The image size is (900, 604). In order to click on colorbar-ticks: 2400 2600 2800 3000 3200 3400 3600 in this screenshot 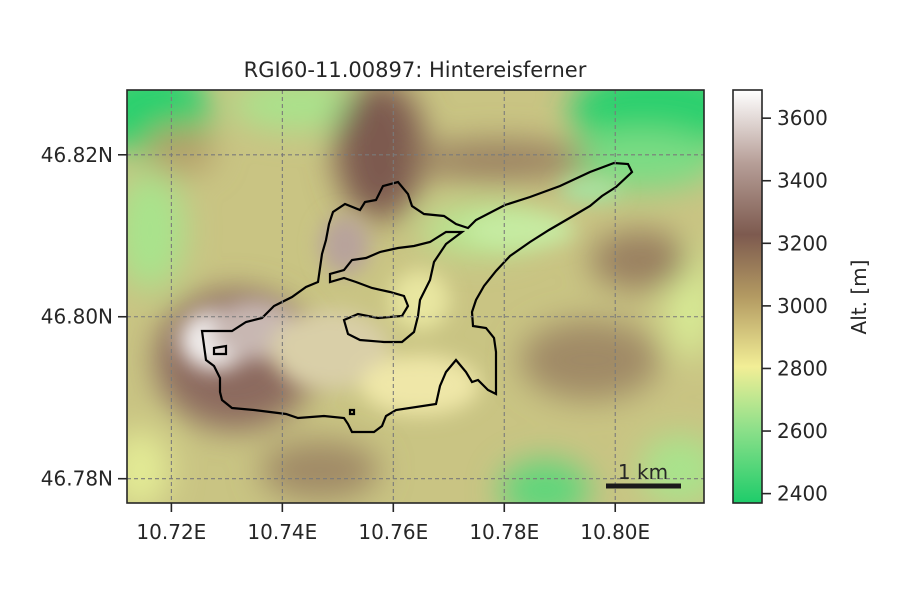, I will do `click(795, 306)`.